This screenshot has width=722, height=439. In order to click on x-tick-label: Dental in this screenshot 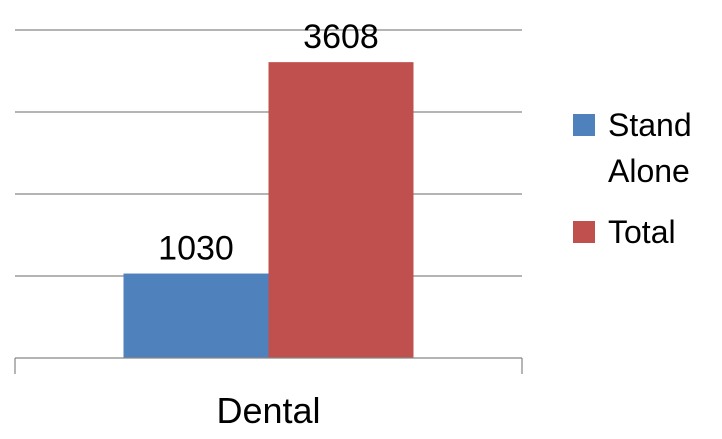, I will do `click(268, 410)`.